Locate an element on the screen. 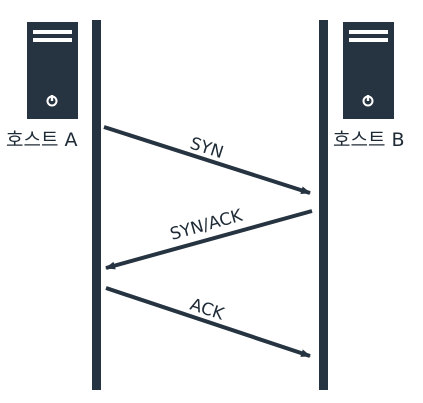 The height and width of the screenshot is (403, 423). host-b-server-icon is located at coordinates (368, 70).